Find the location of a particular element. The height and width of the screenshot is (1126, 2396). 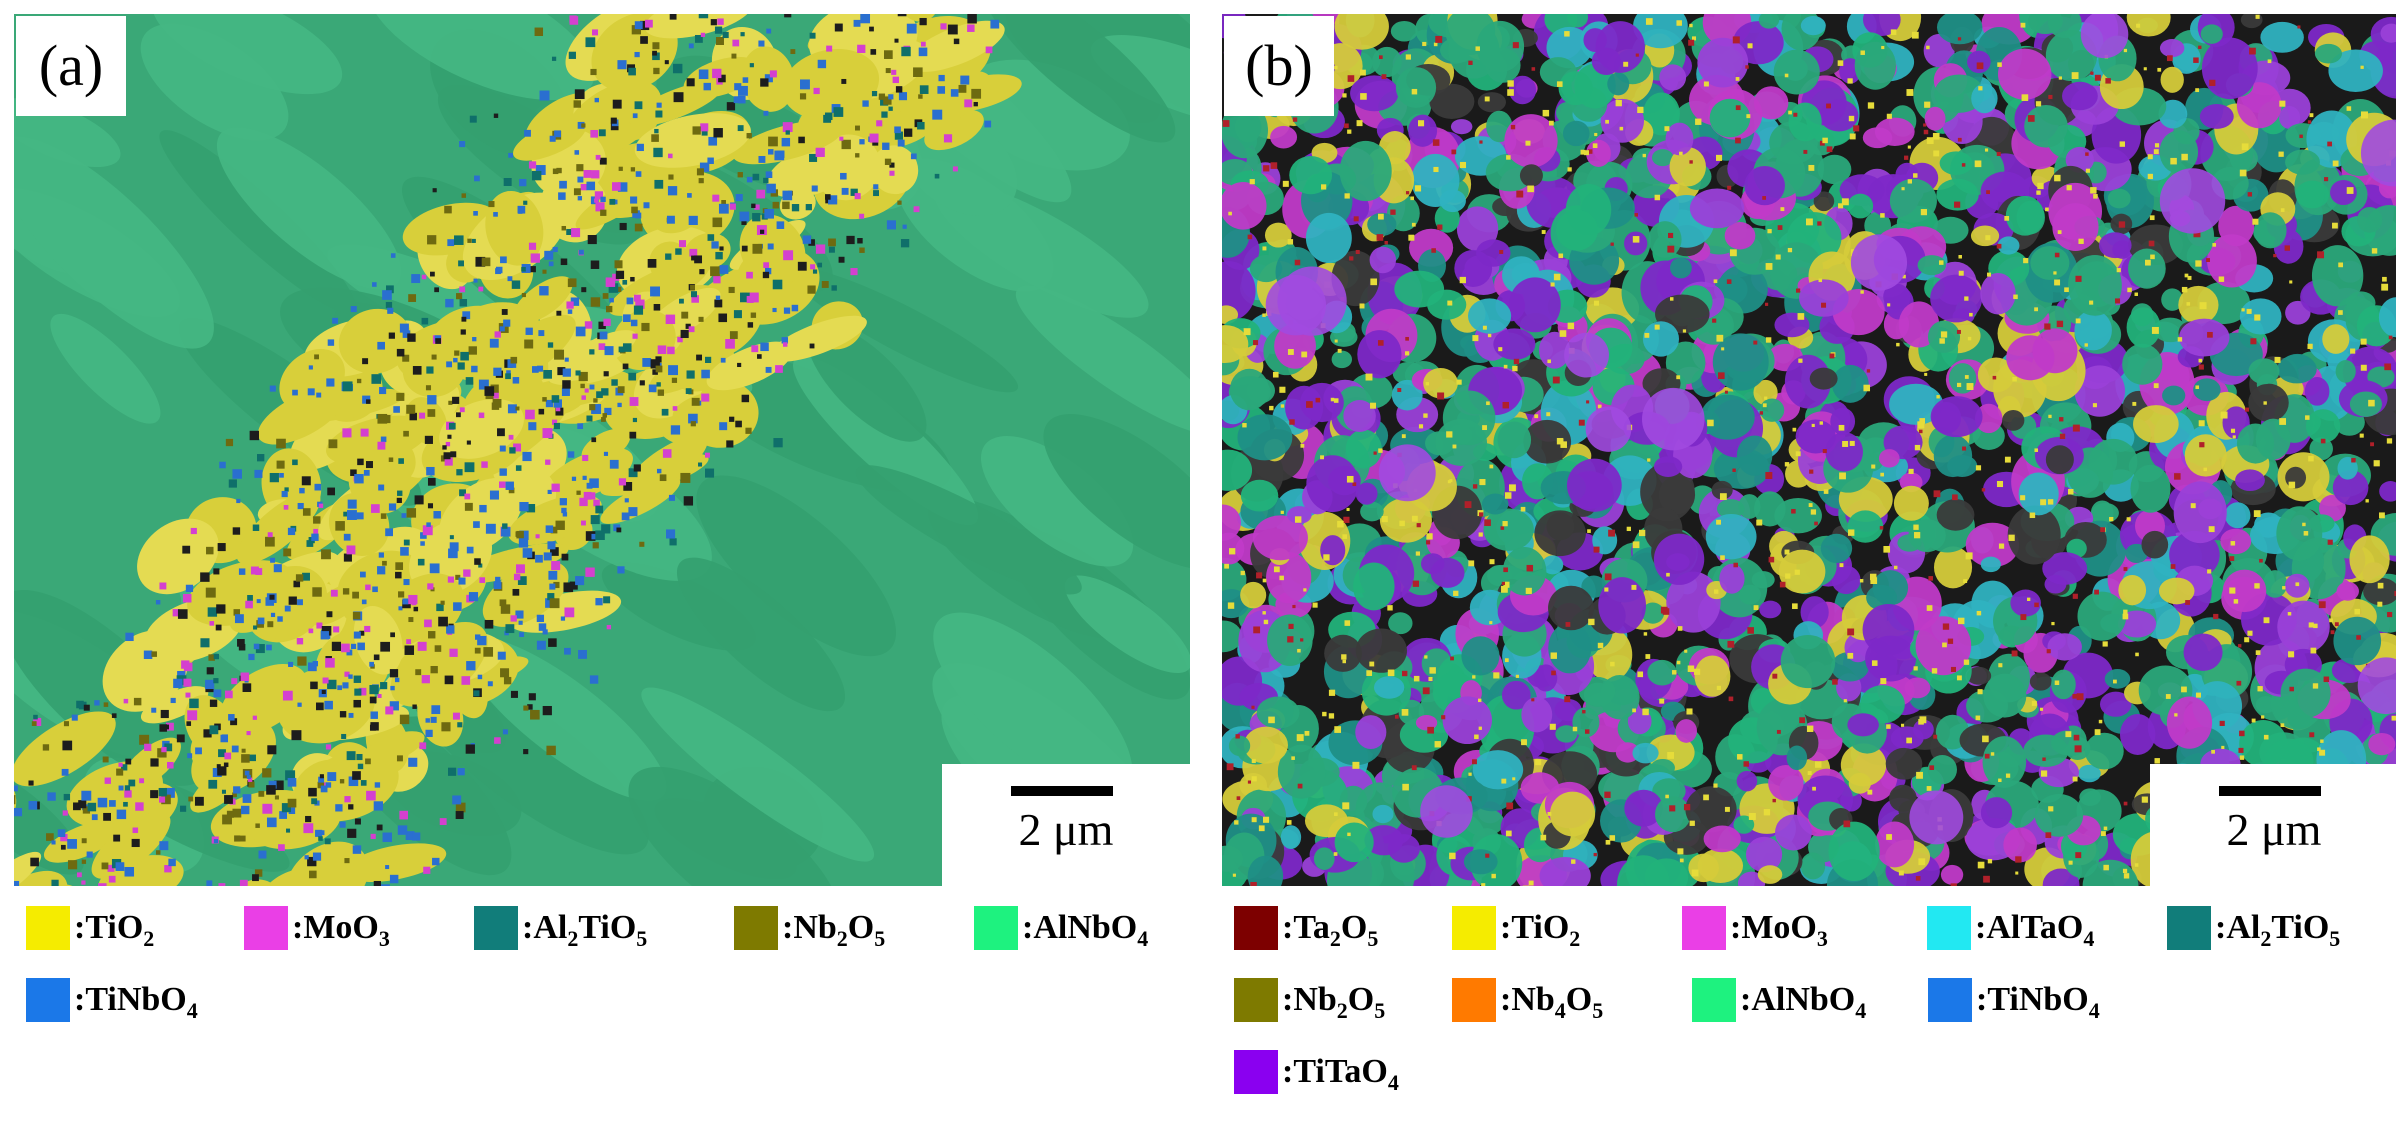

legend-swatch is located at coordinates (2189, 928).